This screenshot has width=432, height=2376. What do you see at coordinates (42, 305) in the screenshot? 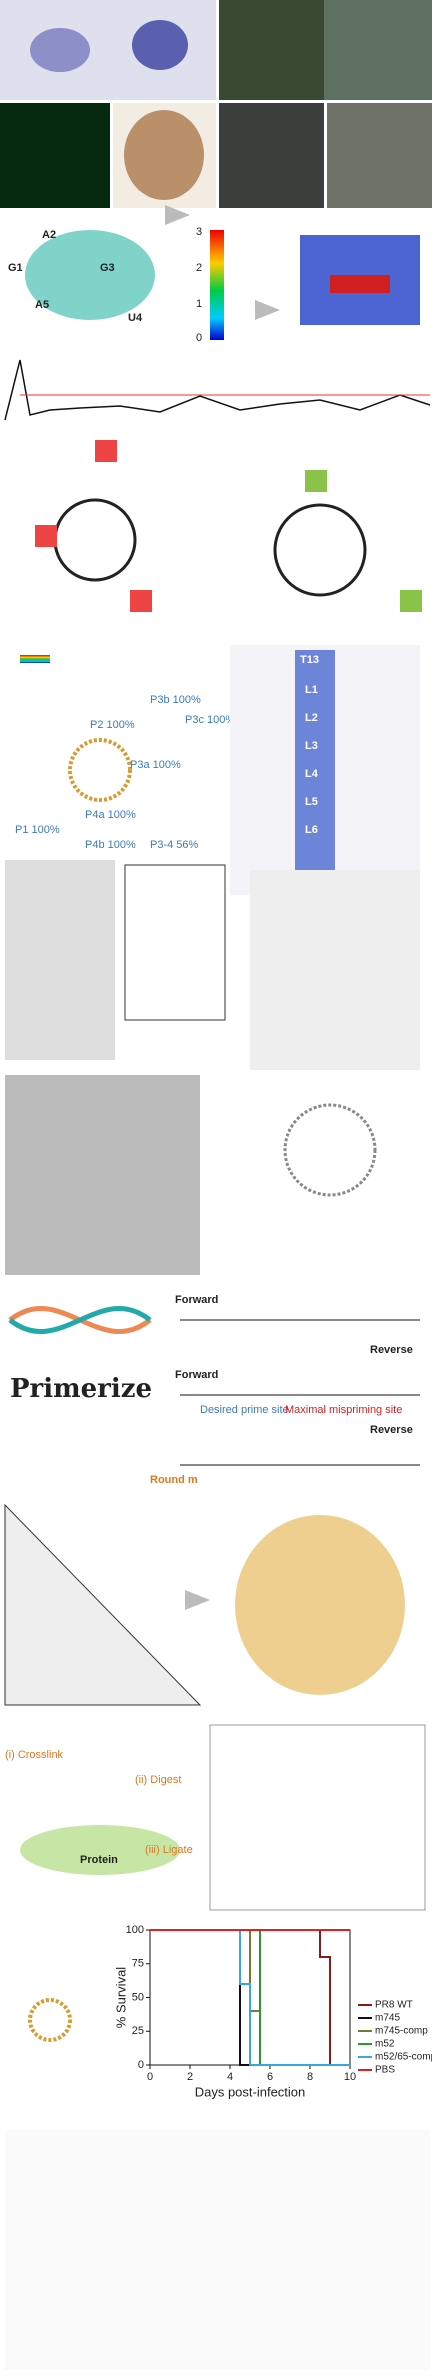
I see `label: A5` at bounding box center [42, 305].